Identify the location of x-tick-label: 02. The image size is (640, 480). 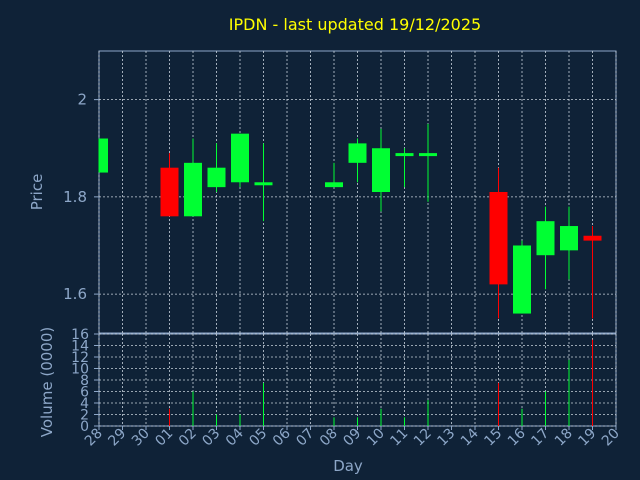
(188, 438).